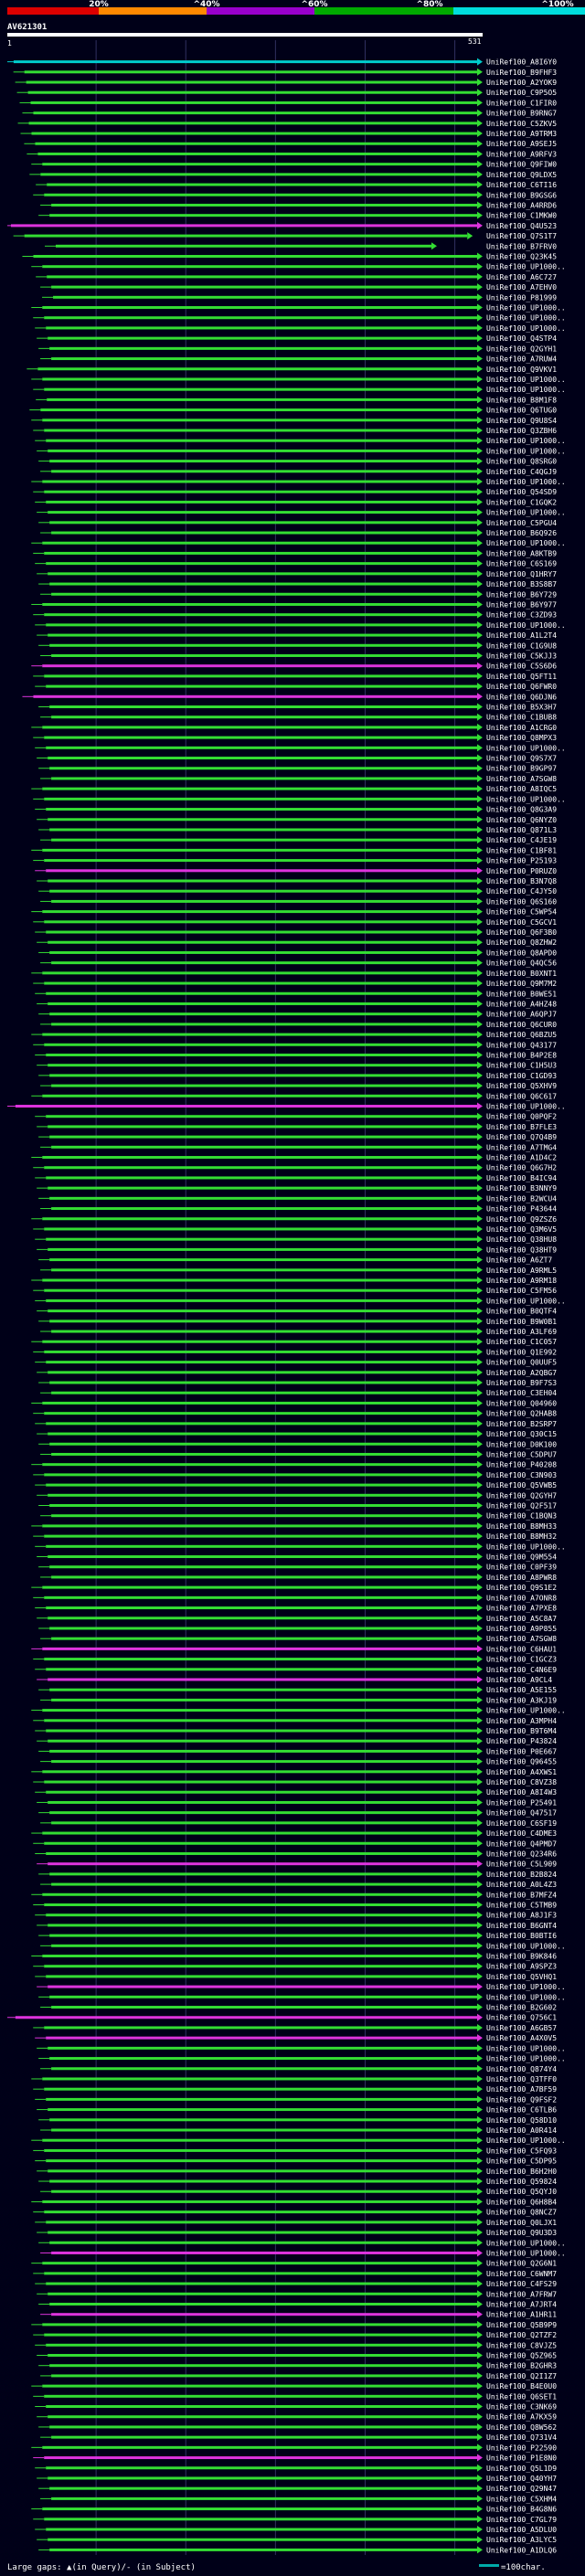  I want to click on hit-label: UniRef100_Q5L1D9, so click(521, 2469).